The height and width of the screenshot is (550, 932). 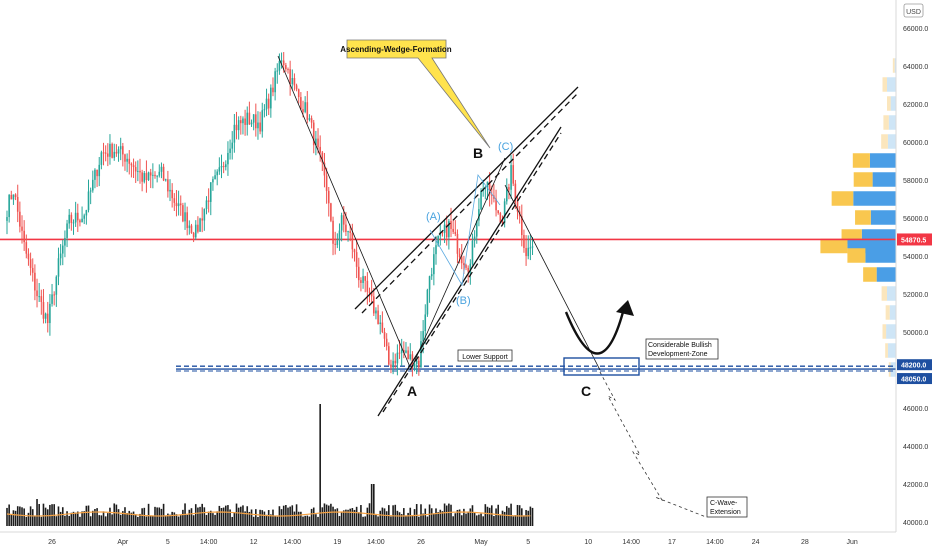 I want to click on currency-badge, so click(x=913, y=10).